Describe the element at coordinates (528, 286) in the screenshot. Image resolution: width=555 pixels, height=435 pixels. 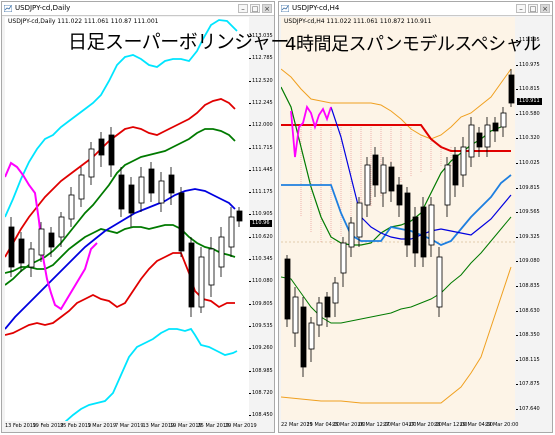
I see `price-tick-label: 108.835` at that location.